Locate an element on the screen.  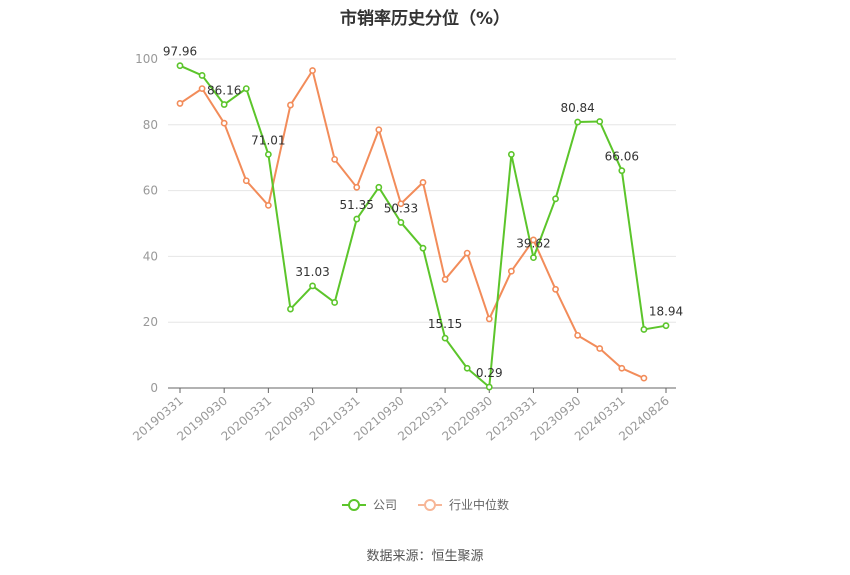
data-label: 71.01 is located at coordinates (268, 140).